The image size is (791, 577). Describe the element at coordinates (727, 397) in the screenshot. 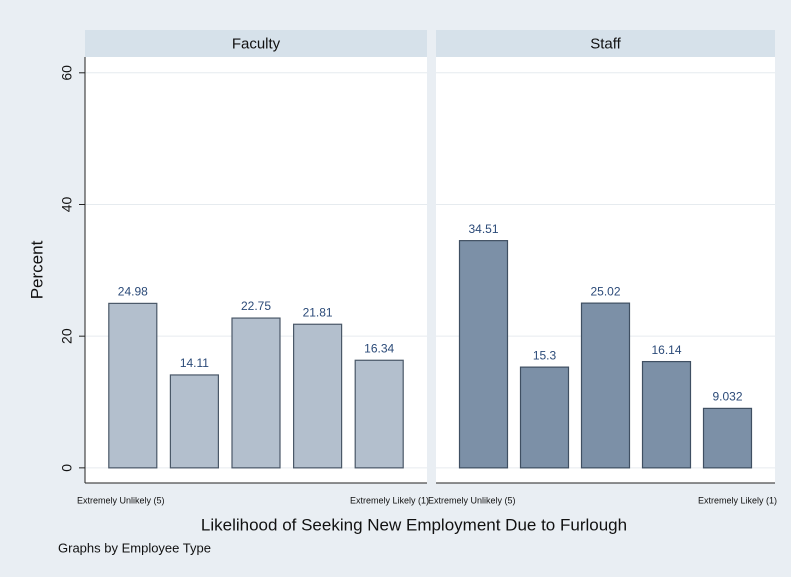

I see `data-label: 9.032` at that location.